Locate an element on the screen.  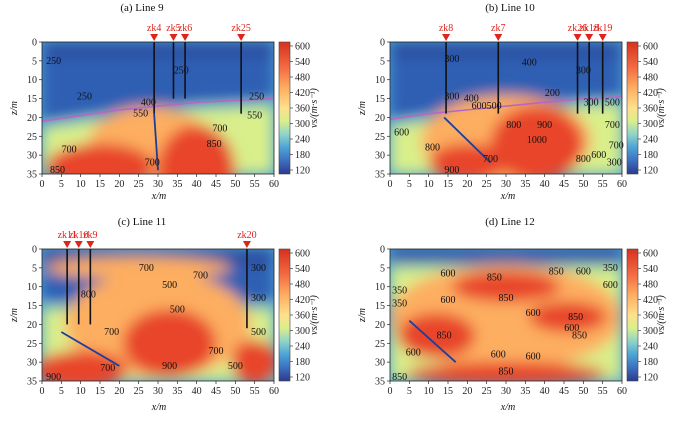
x-tick-label: 30 is located at coordinates (158, 391).